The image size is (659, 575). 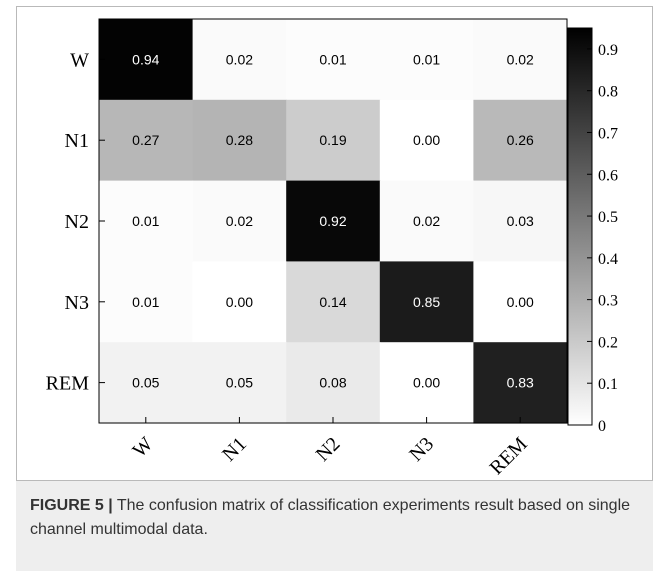 I want to click on column-label: N3, so click(x=421, y=449).